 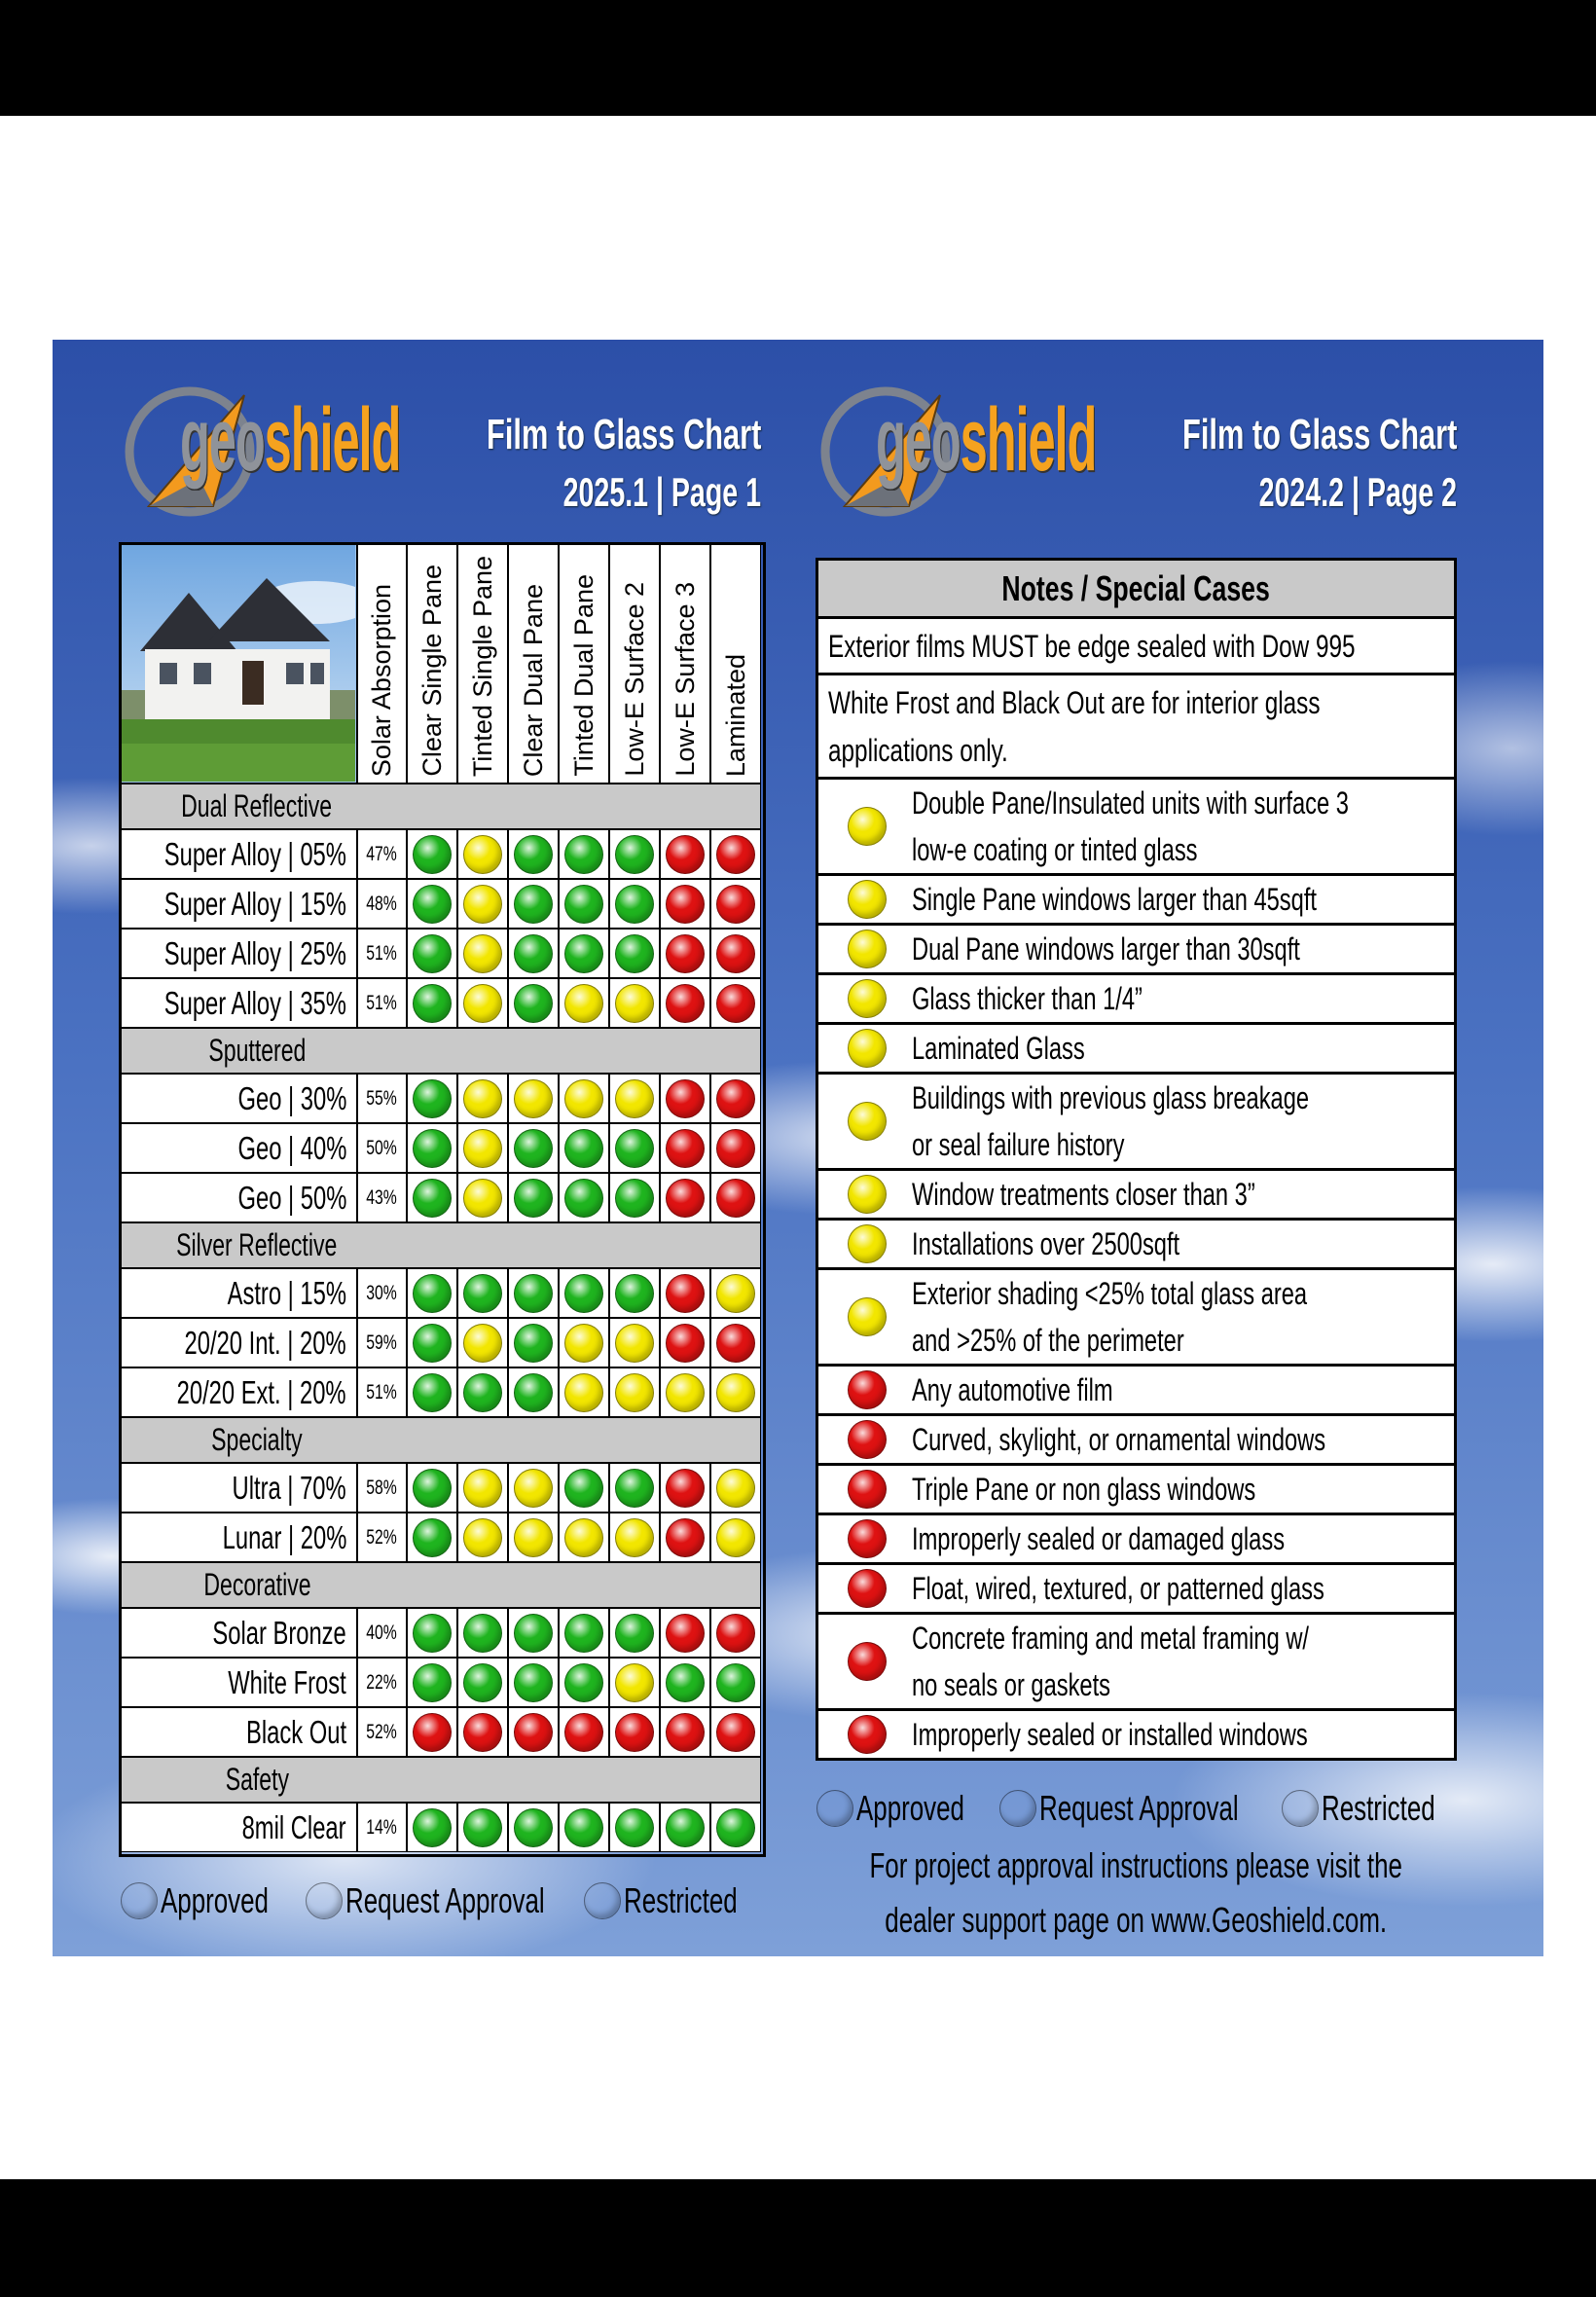 I want to click on note-text: and >25% of the perimeter, so click(x=1048, y=1340).